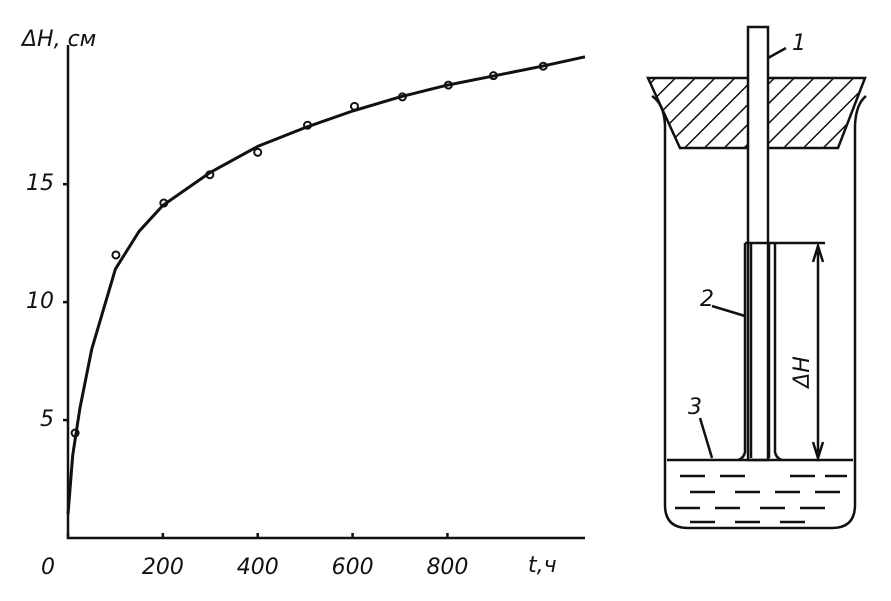 The image size is (891, 601). Describe the element at coordinates (258, 567) in the screenshot. I see `x-tick-label: 400` at that location.